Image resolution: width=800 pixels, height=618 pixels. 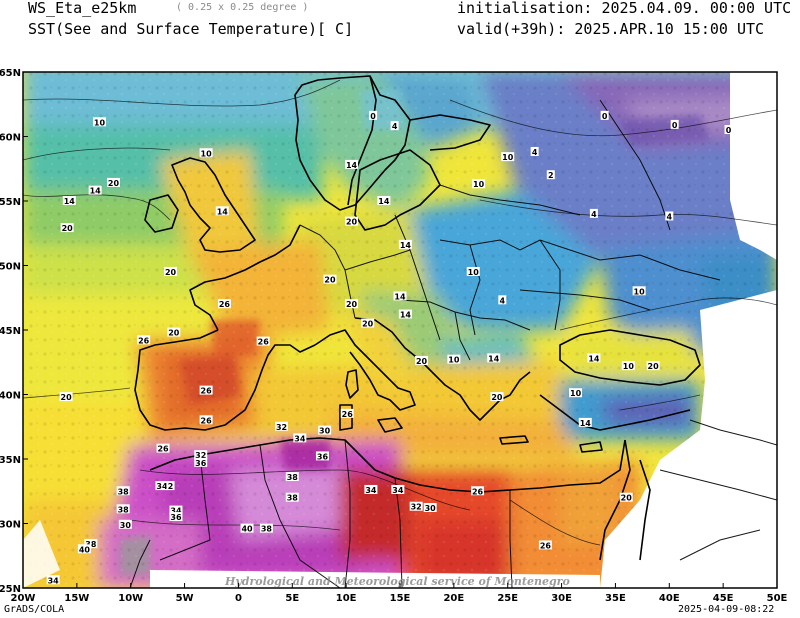 I want to click on lat-tick-label: 40N, so click(x=10, y=396).